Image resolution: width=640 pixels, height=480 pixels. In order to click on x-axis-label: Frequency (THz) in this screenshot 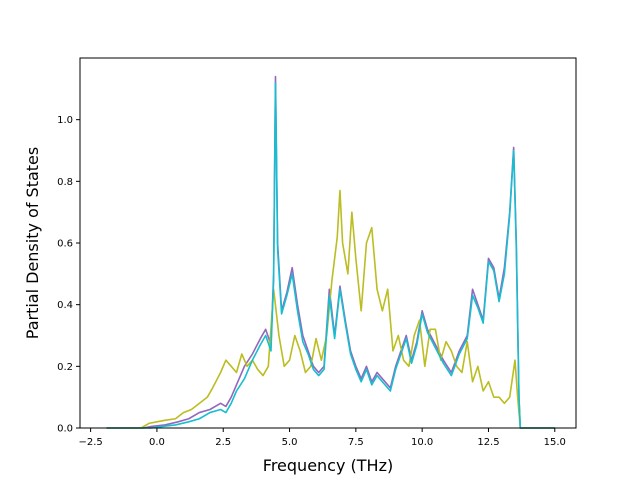, I will do `click(328, 465)`.